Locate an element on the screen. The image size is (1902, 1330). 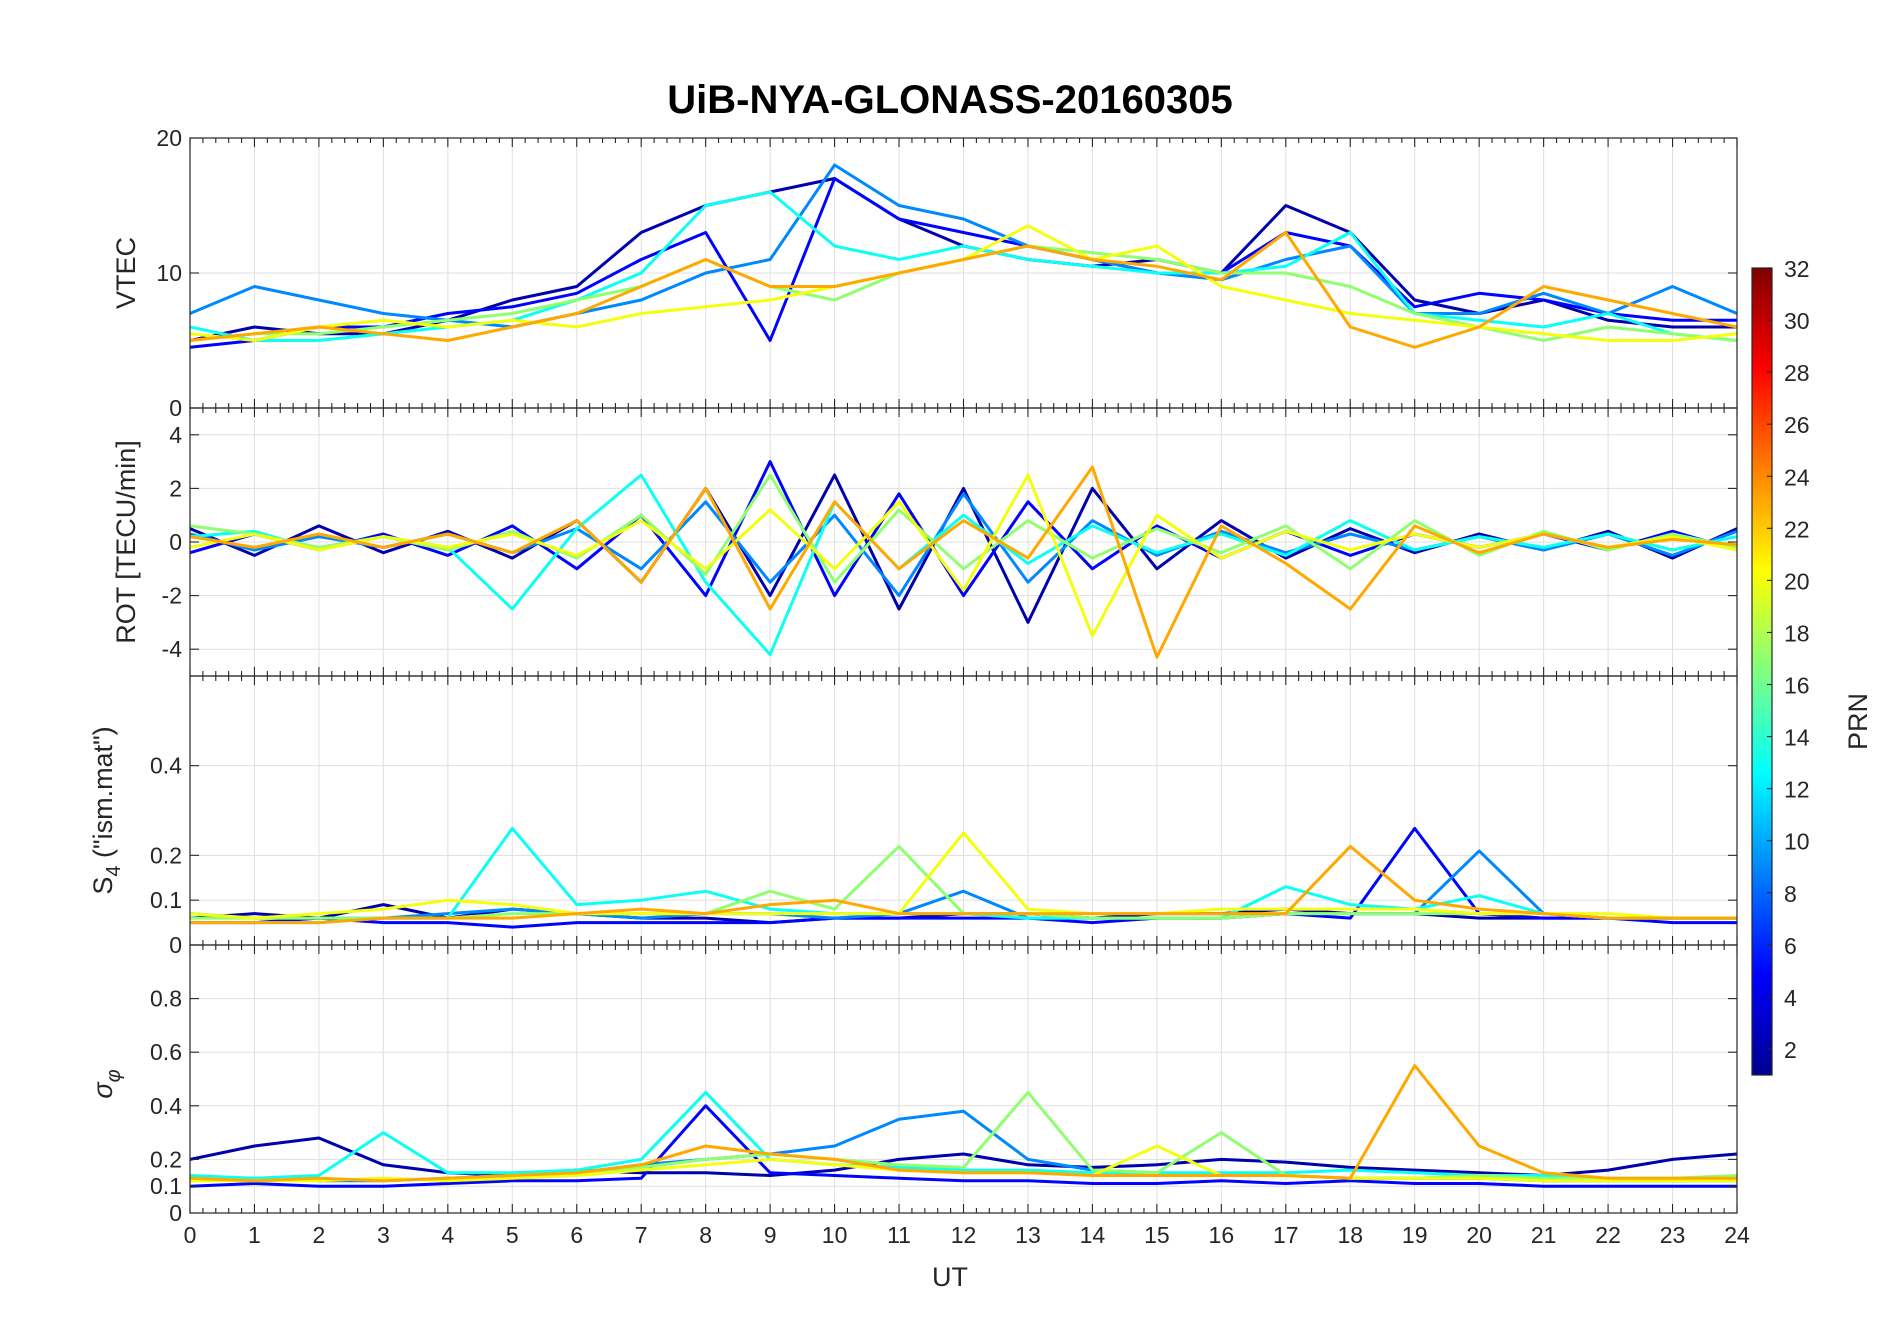
y-tick-label: 20 is located at coordinates (169, 138).